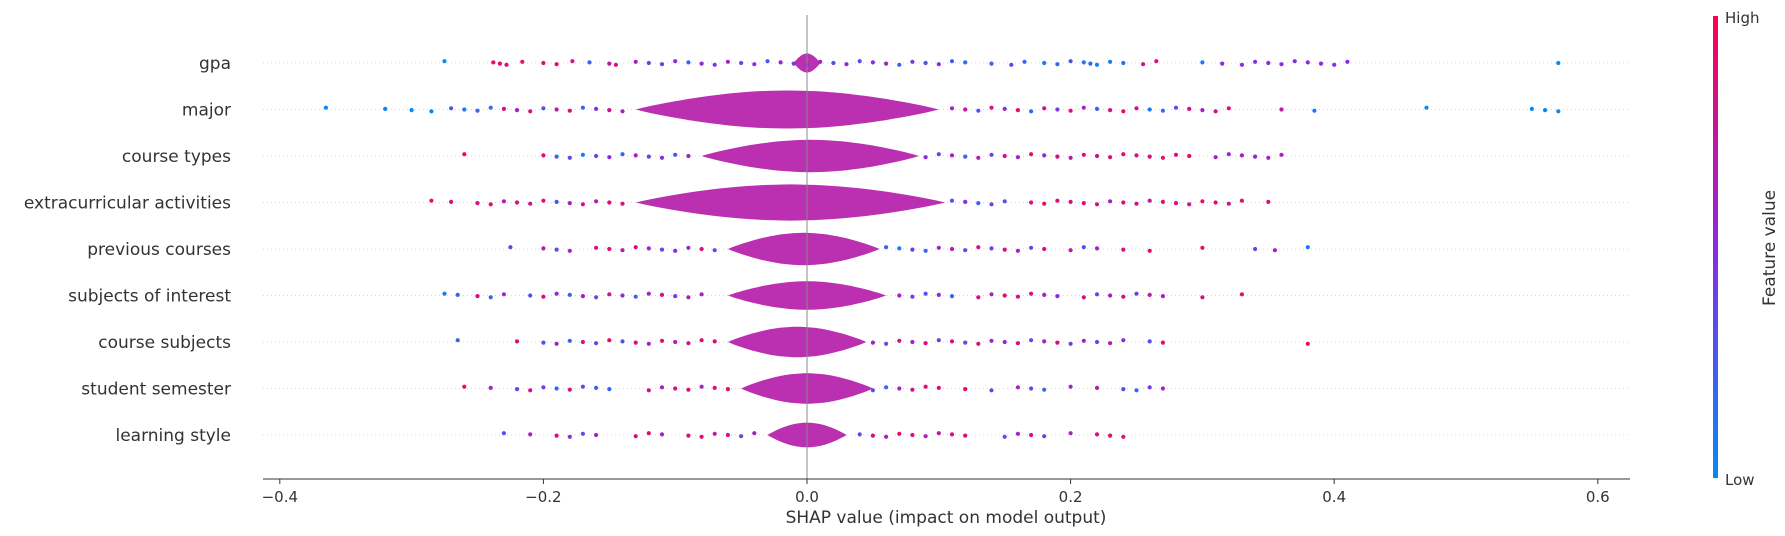  What do you see at coordinates (1742, 18) in the screenshot?
I see `colorbar-high-label: High` at bounding box center [1742, 18].